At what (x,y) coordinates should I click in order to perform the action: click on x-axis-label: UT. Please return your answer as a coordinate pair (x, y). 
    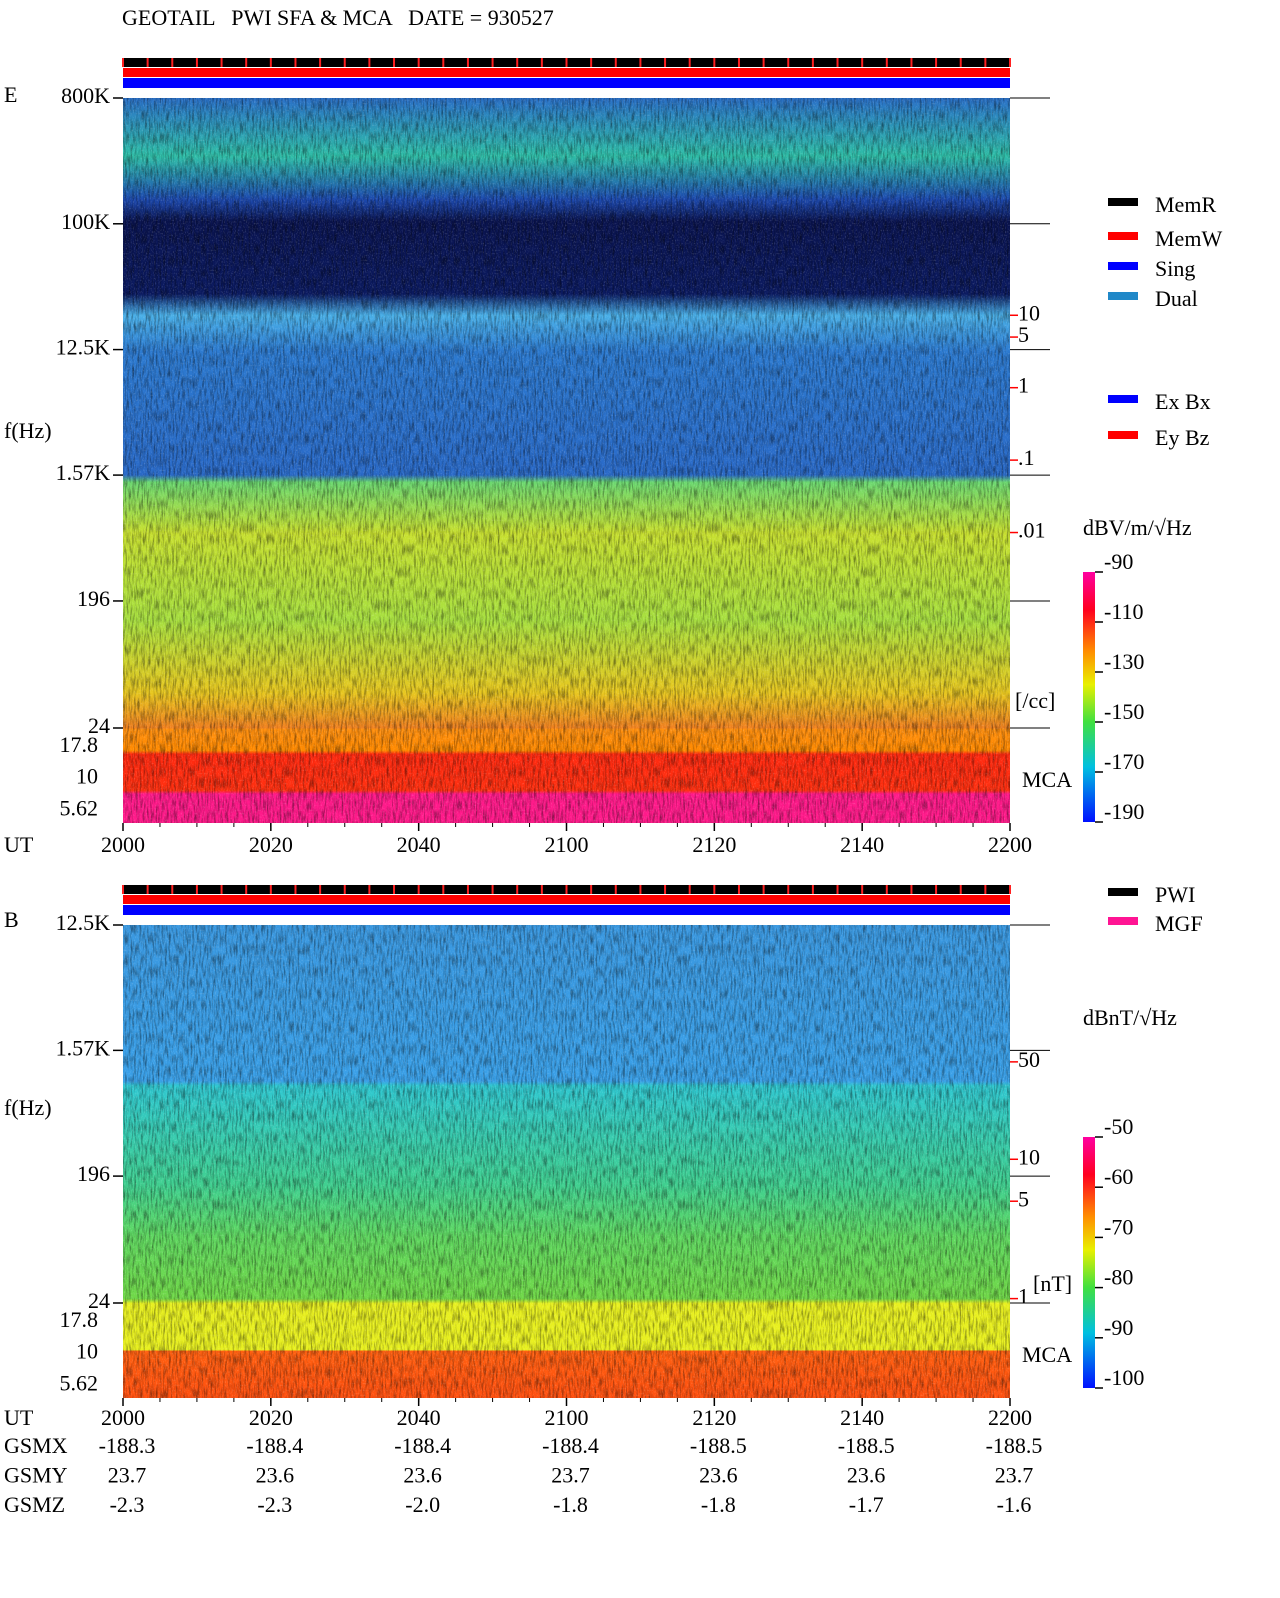
    Looking at the image, I should click on (19, 1417).